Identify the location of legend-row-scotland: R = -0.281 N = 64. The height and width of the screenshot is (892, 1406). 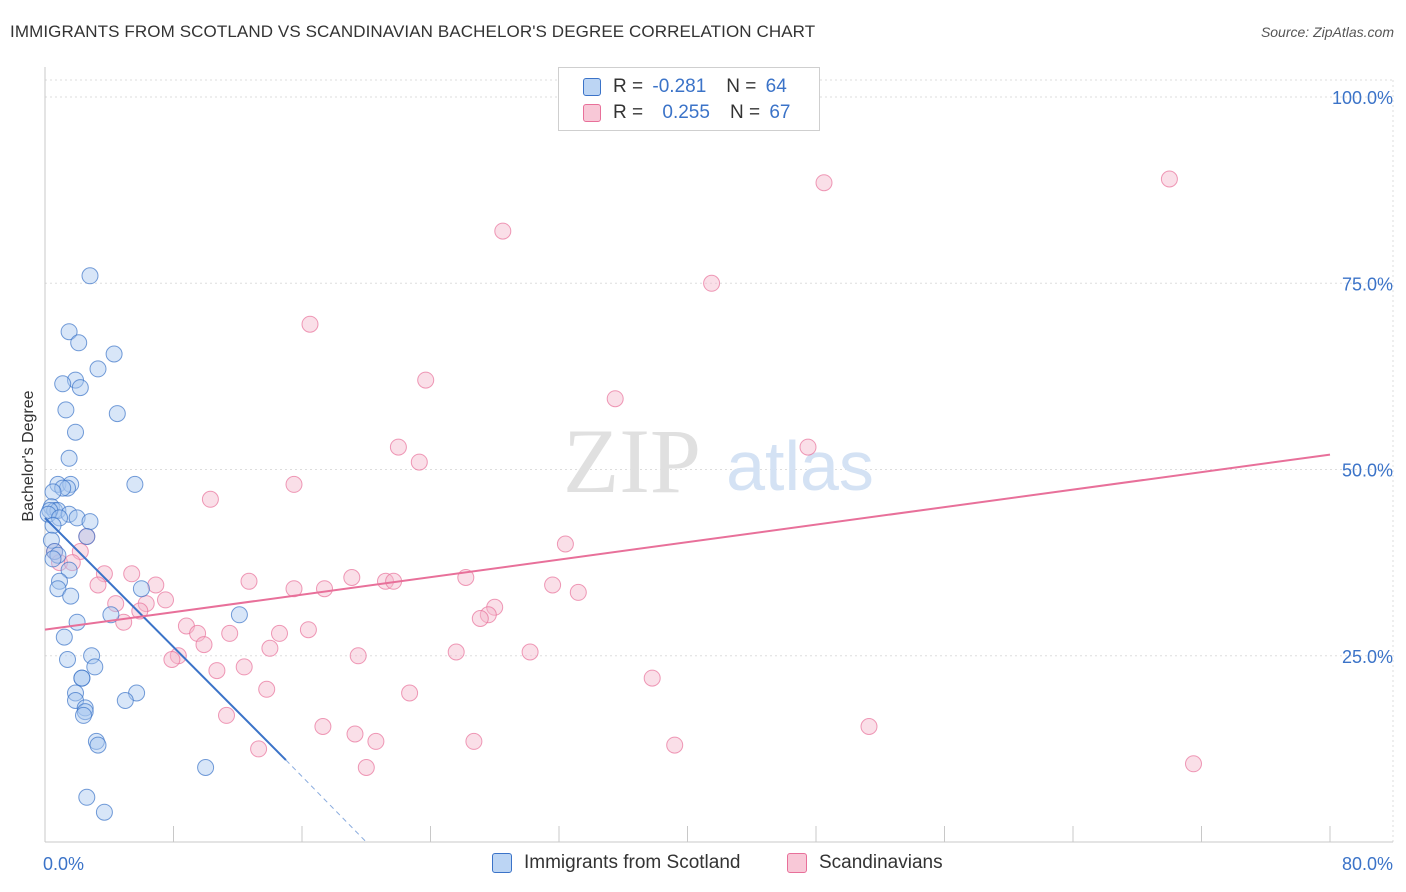
(685, 87).